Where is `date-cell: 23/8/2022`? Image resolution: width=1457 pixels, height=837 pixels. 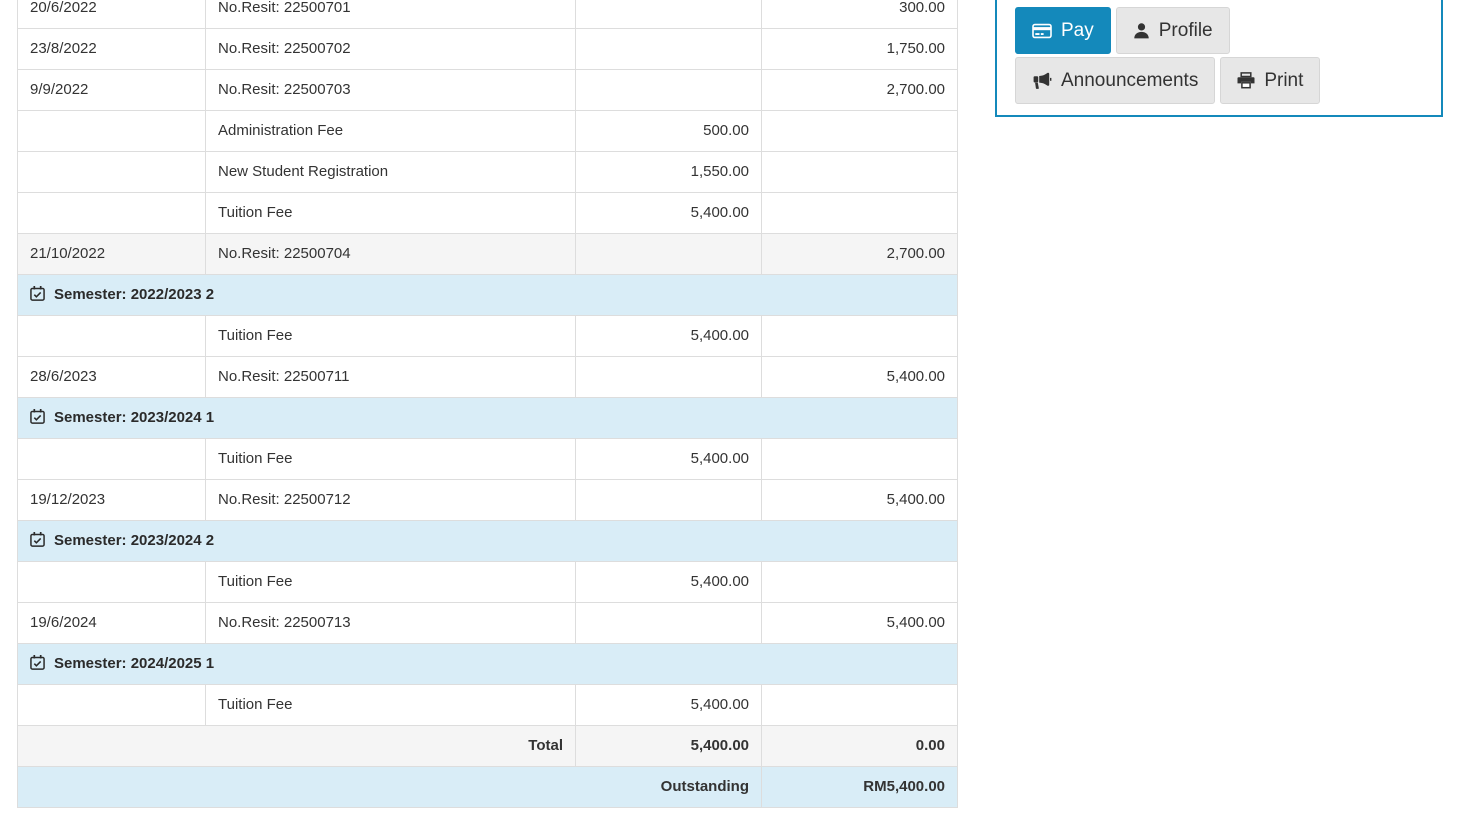
date-cell: 23/8/2022 is located at coordinates (111, 49).